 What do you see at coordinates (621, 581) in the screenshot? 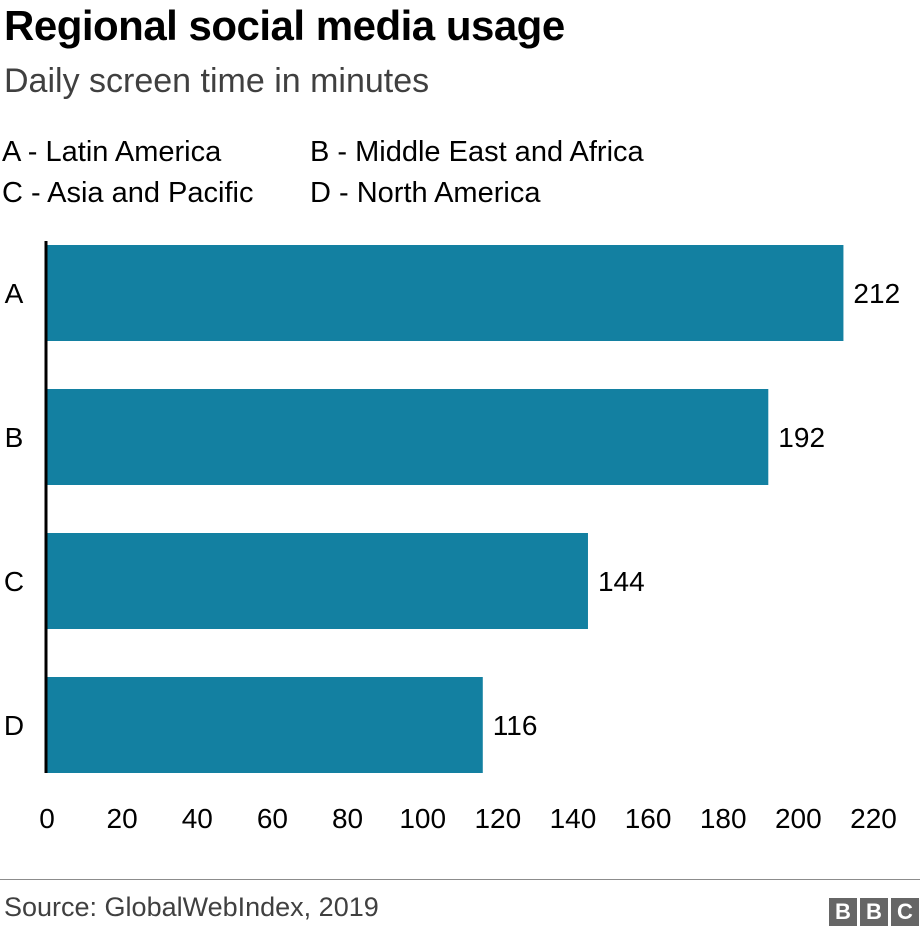
I see `data-label: 144` at bounding box center [621, 581].